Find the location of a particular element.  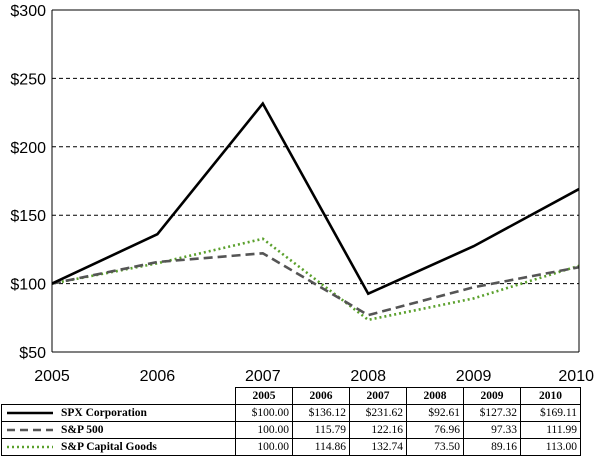

dashed-line-swatch-icon is located at coordinates (30, 430).